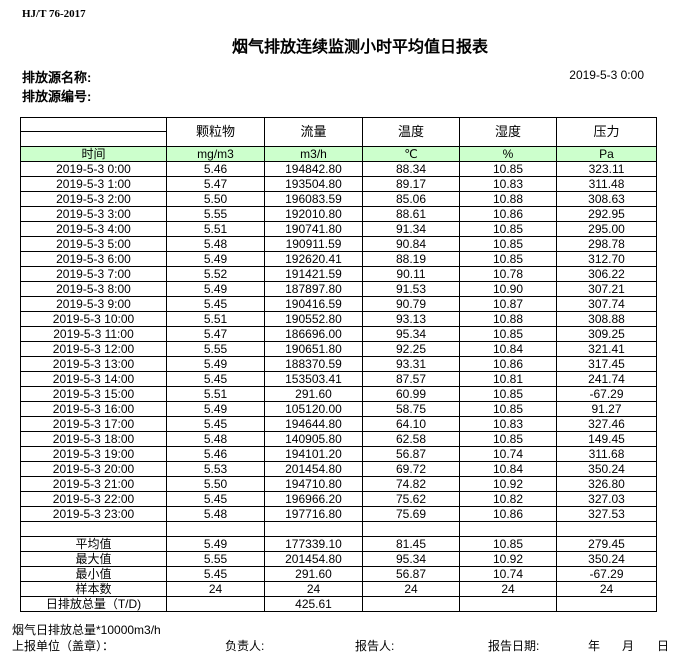 This screenshot has height=657, width=677. I want to click on value-cell: 62.58, so click(411, 439).